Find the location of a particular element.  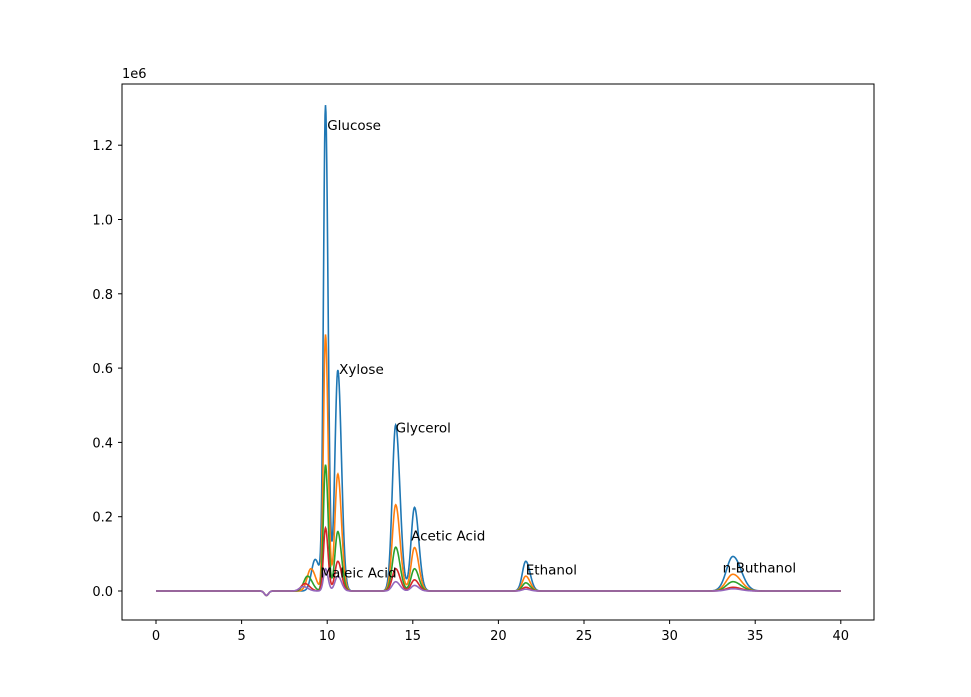

peak-label: n-Buthanol is located at coordinates (759, 569).